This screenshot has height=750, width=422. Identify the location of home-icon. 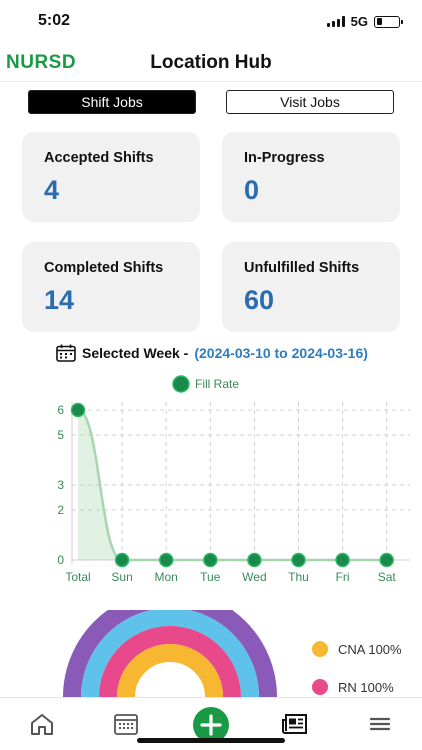
(42, 724).